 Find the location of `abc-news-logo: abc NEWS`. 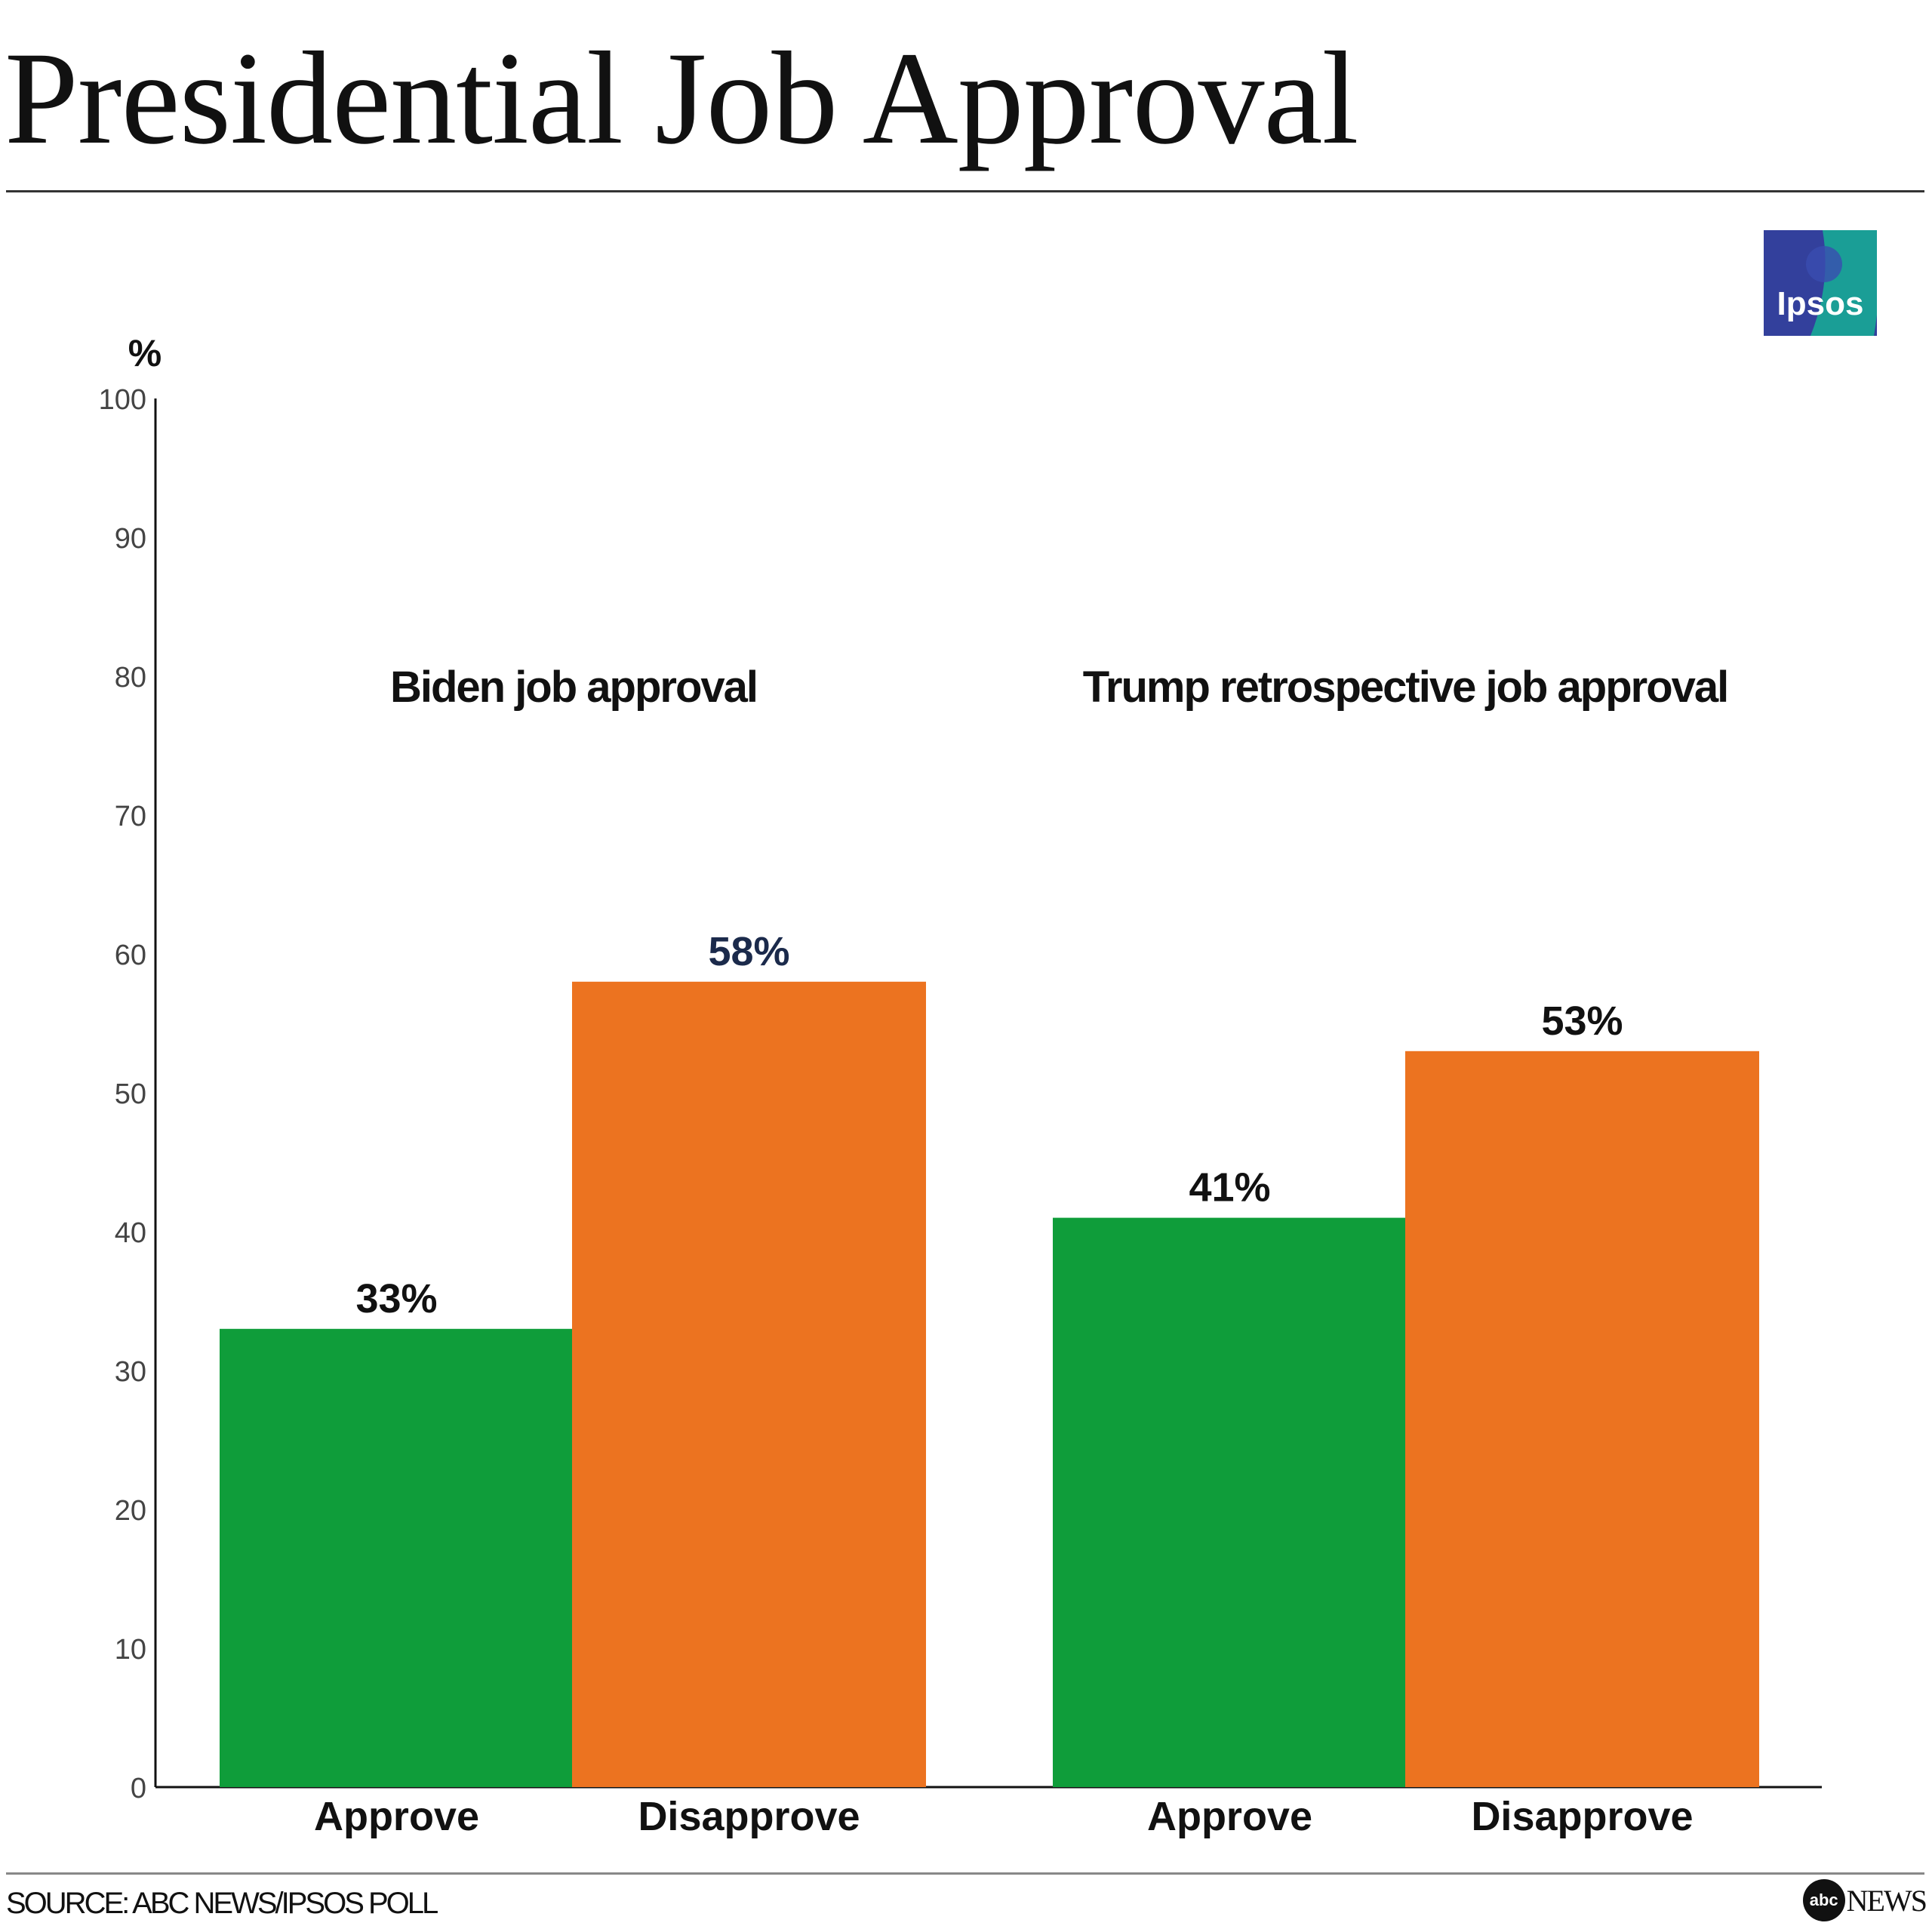

abc-news-logo: abc NEWS is located at coordinates (1864, 1900).